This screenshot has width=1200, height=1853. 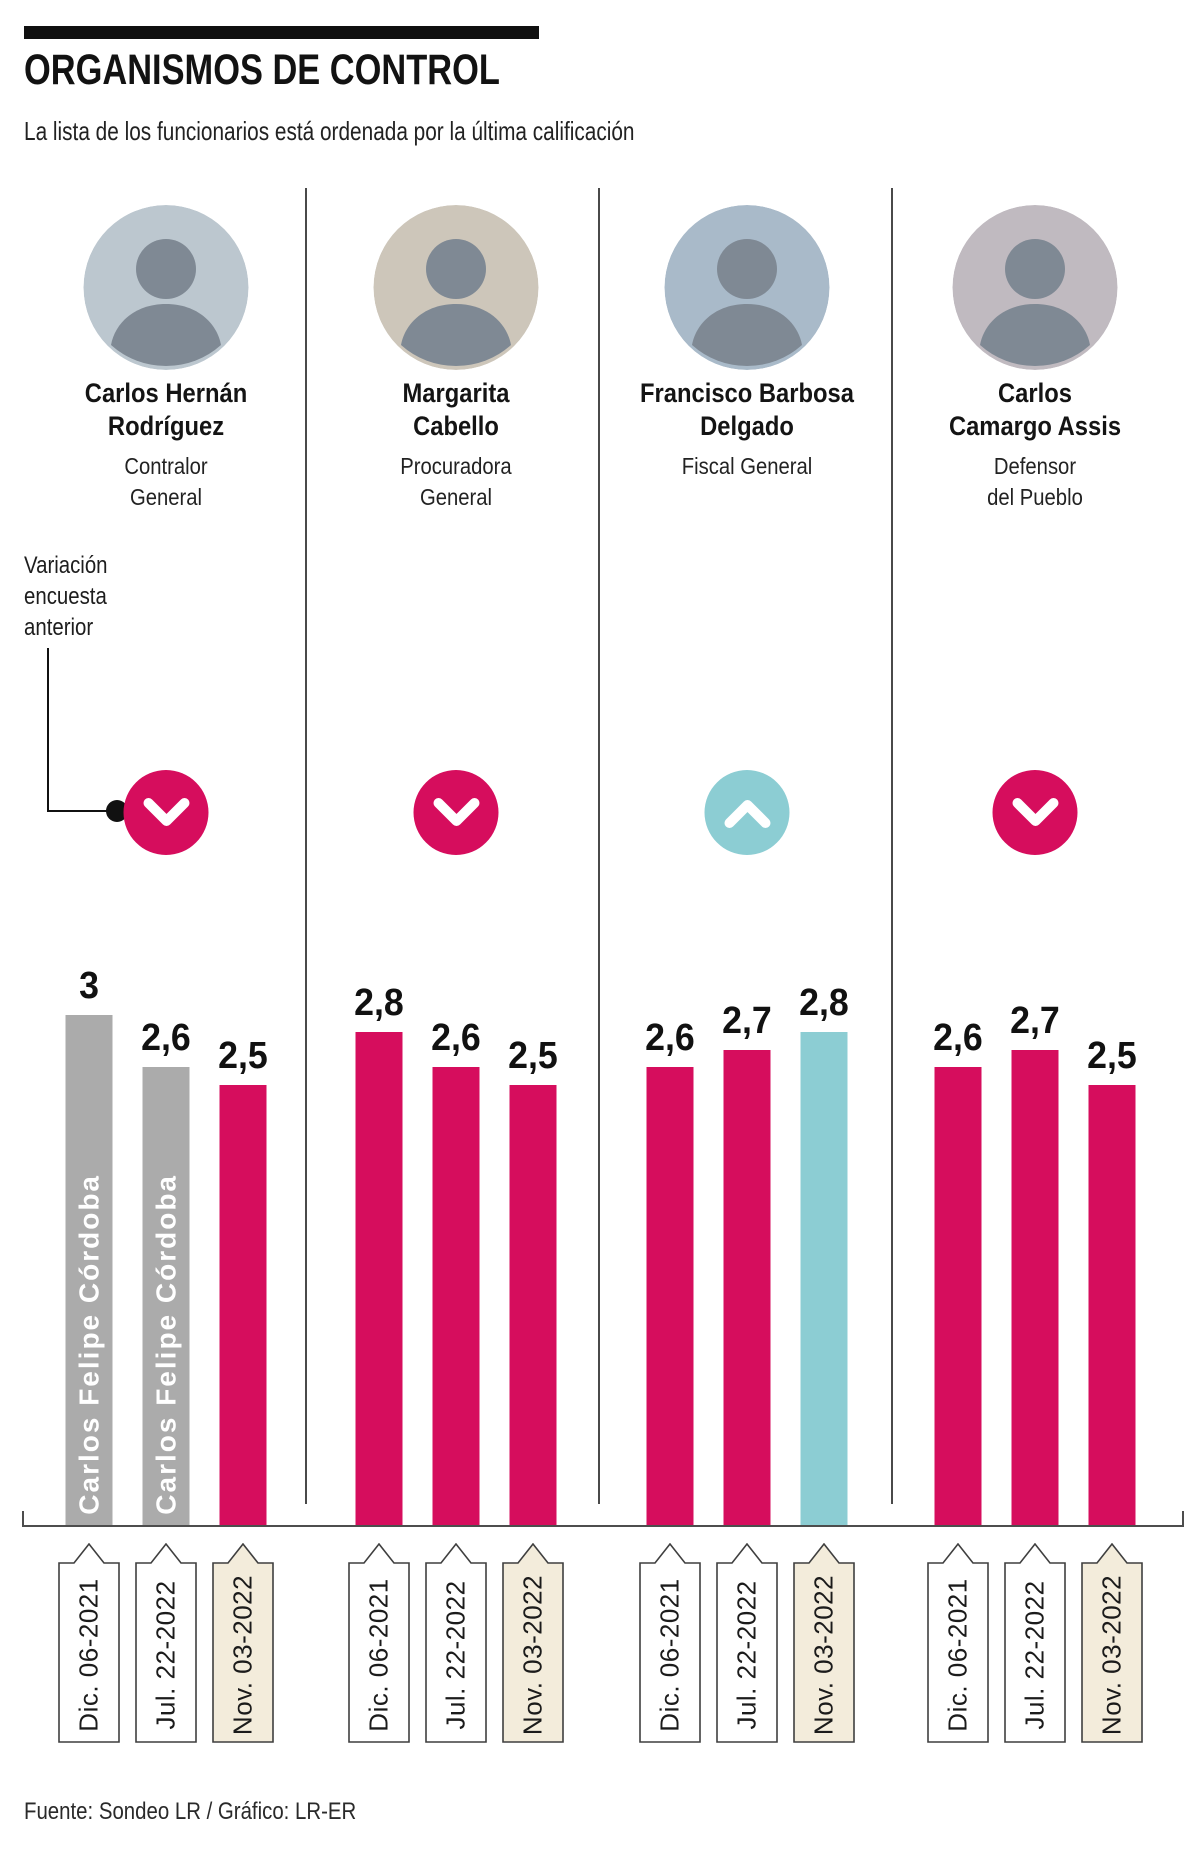 What do you see at coordinates (456, 409) in the screenshot?
I see `official-name: Margarita Cabello` at bounding box center [456, 409].